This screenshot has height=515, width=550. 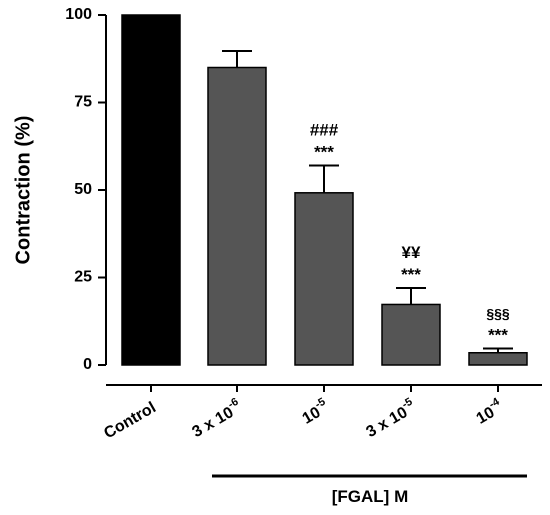 I want to click on category-label-text: 10-4, so click(x=489, y=411).